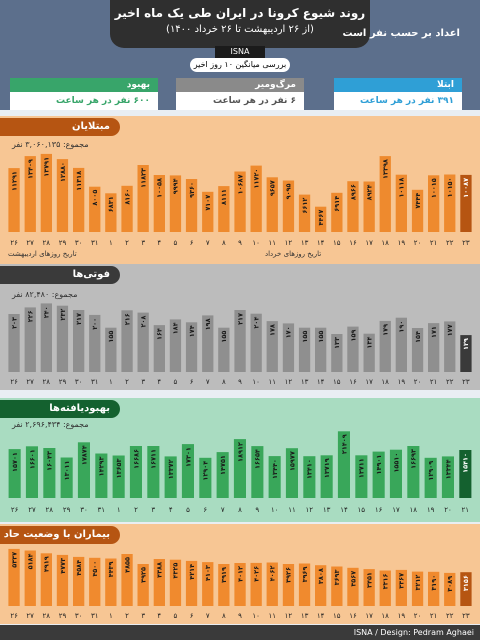 This screenshot has height=640, width=480. What do you see at coordinates (240, 632) in the screenshot?
I see `footer-credit: ISNA / Design: Pedram Aghaei` at bounding box center [240, 632].